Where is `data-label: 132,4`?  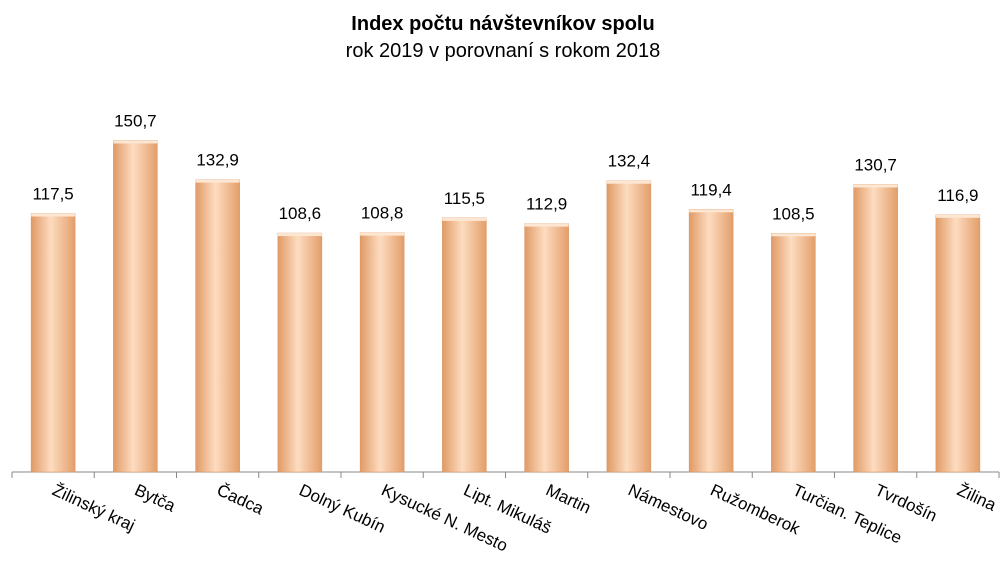 data-label: 132,4 is located at coordinates (629, 161).